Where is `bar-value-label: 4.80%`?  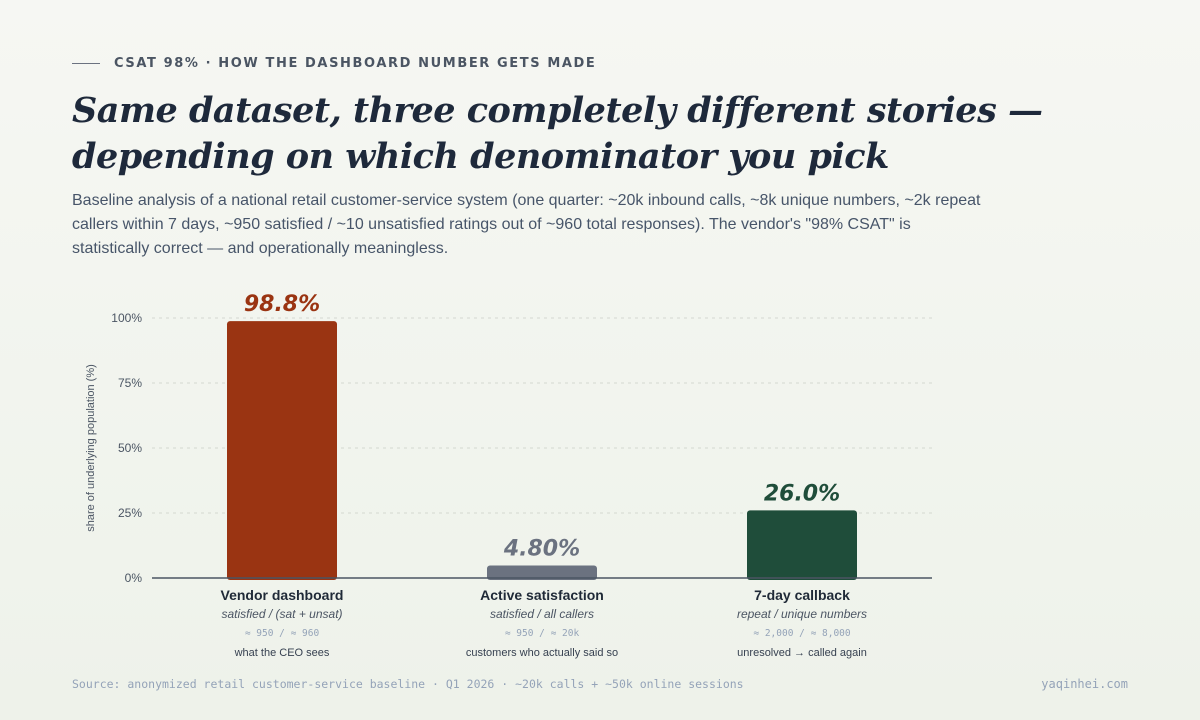 bar-value-label: 4.80% is located at coordinates (541, 549).